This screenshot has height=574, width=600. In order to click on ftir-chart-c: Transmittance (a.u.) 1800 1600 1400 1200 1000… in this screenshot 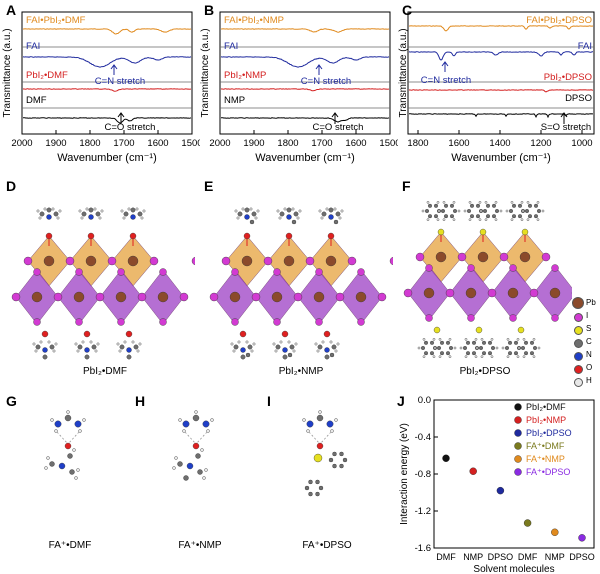, I will do `click(496, 87)`.